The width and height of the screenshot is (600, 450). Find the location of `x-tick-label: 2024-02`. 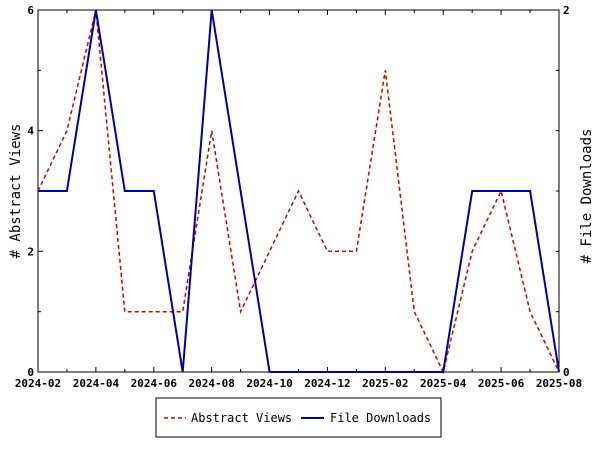

x-tick-label: 2024-02 is located at coordinates (38, 383).